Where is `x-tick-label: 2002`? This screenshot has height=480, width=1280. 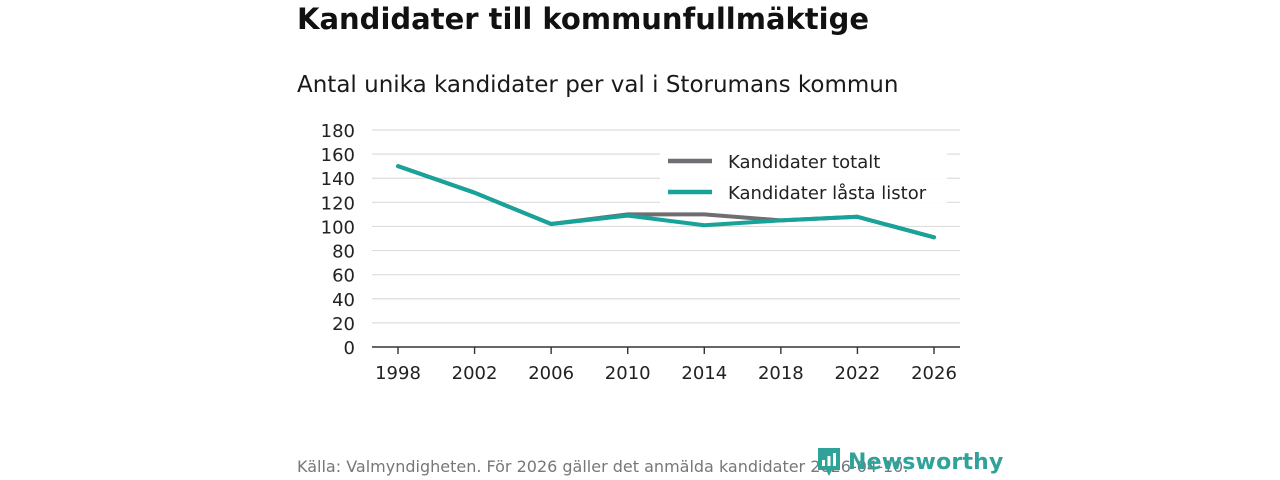 x-tick-label: 2002 is located at coordinates (475, 373).